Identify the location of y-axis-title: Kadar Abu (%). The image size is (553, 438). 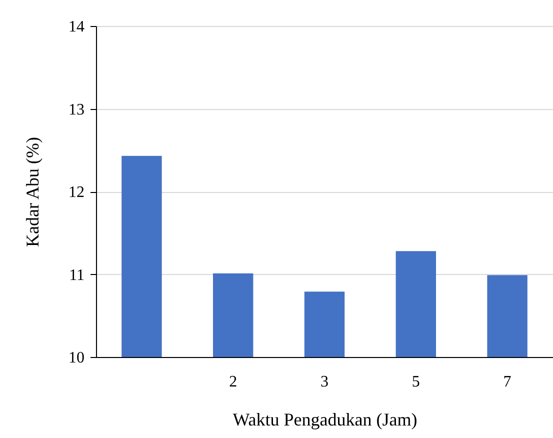
(32, 192).